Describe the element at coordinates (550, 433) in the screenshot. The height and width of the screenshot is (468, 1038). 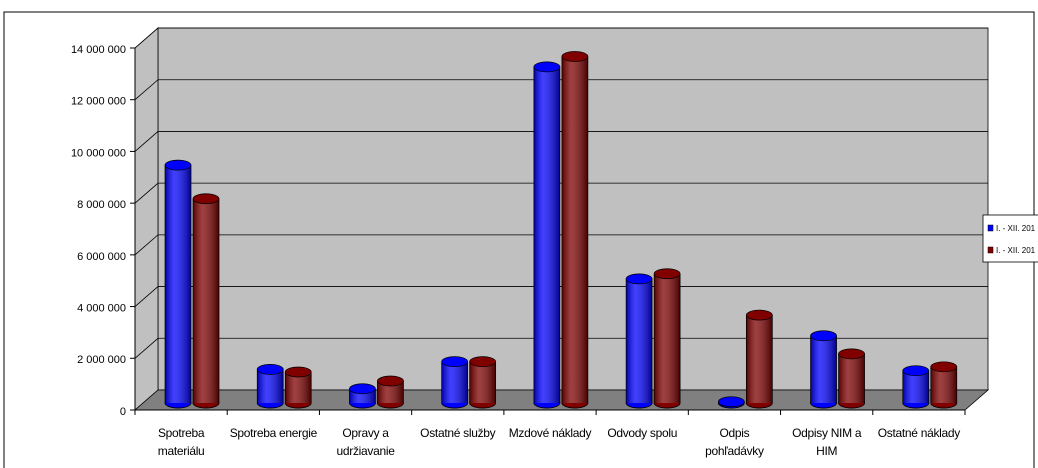
I see `x-tick-label: Mzdové náklady` at that location.